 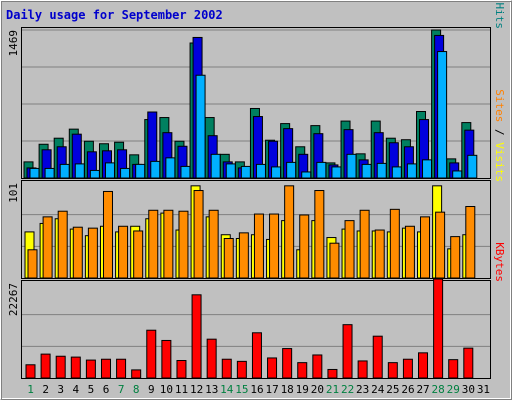 I want to click on x-tick-label: 21, so click(x=332, y=389).